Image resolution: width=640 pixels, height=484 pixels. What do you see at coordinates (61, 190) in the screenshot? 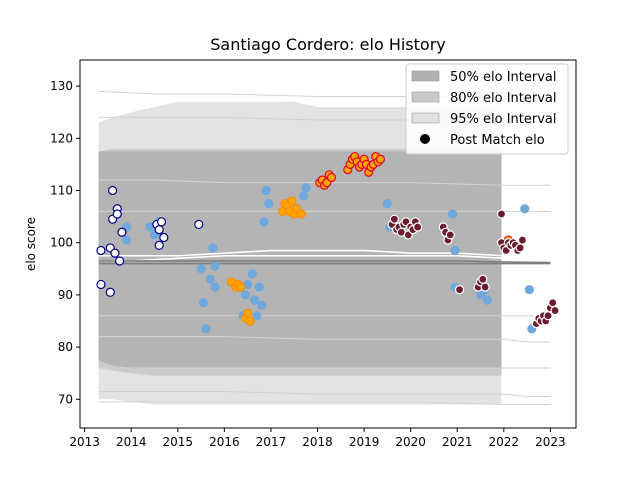
I see `y-tick-label: 110` at bounding box center [61, 190].